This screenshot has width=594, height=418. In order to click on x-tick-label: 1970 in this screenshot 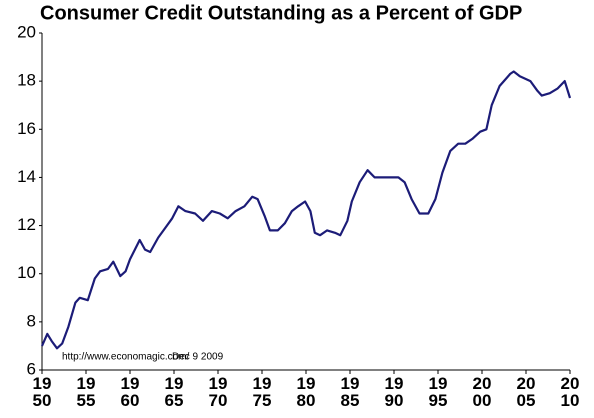, I will do `click(218, 392)`.